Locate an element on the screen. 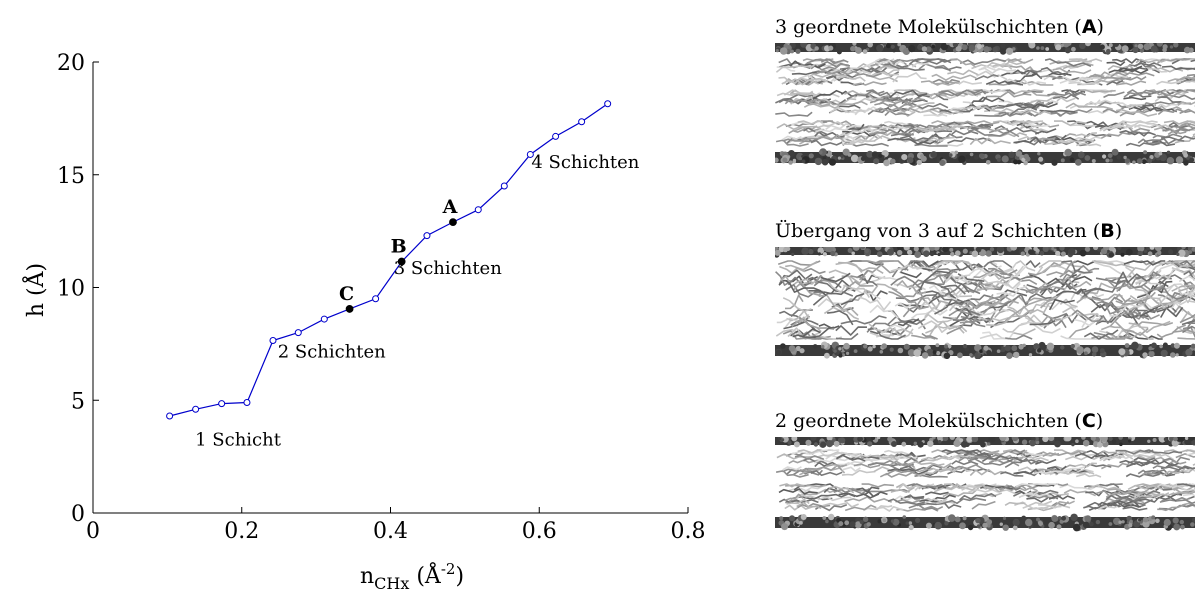  x-tick-label: 0.8 is located at coordinates (688, 531).